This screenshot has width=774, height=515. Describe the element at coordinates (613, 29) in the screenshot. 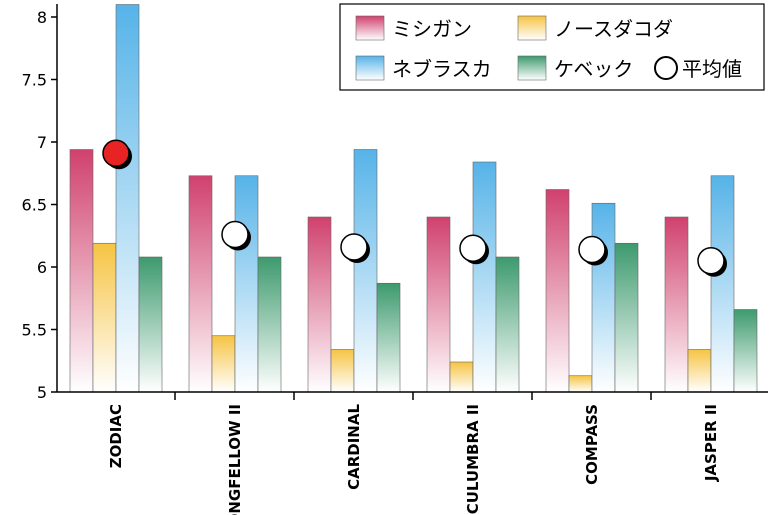

I see `legend-label-1: ノースダコダ` at that location.